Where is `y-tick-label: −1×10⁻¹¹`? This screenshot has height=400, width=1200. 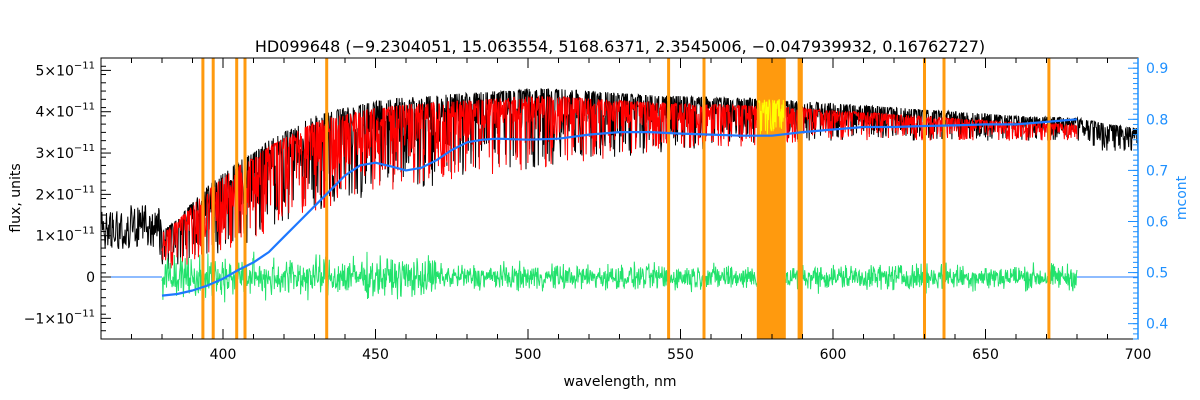
y-tick-label: −1×10⁻¹¹ is located at coordinates (59, 317).